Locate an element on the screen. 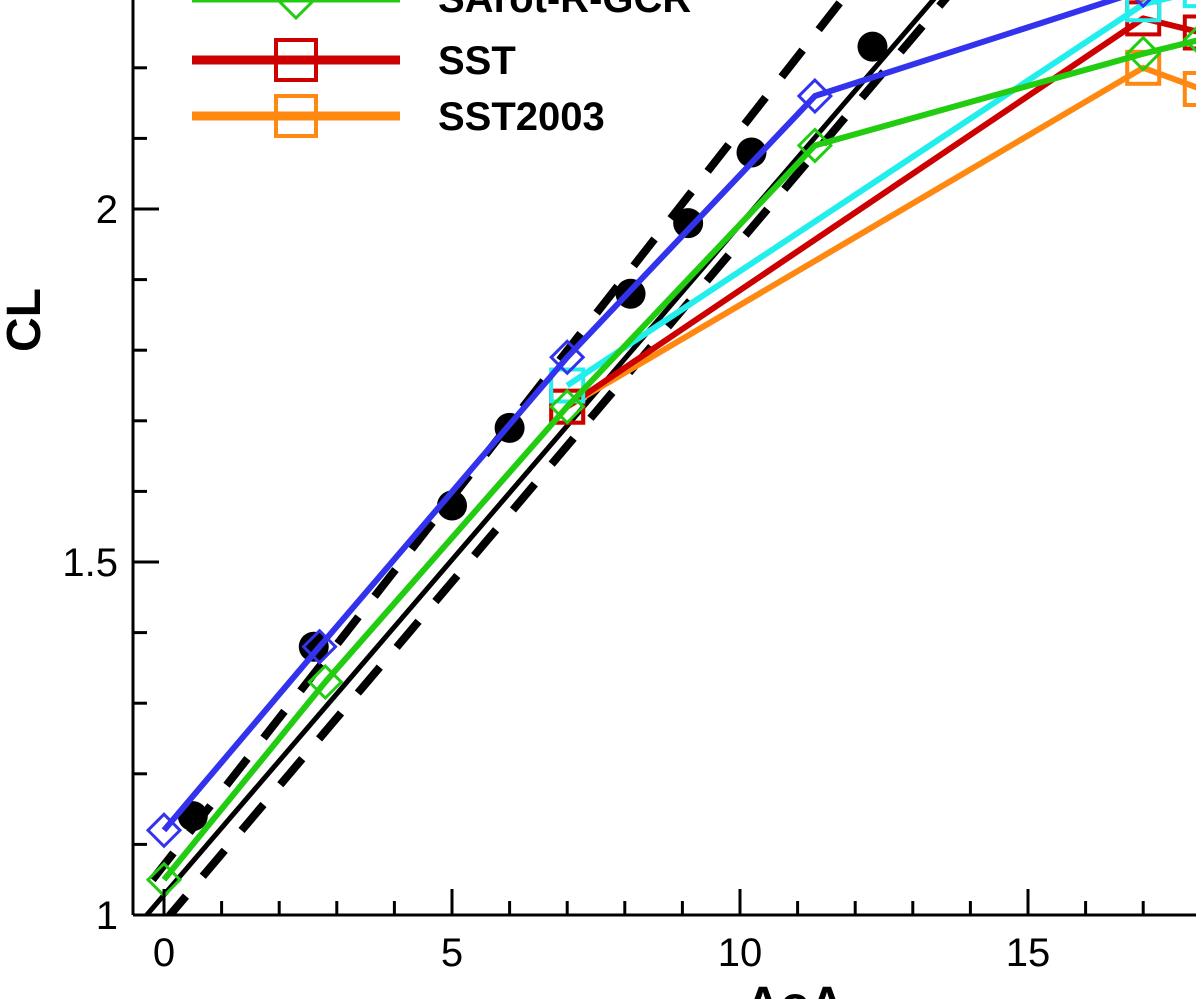 This screenshot has height=999, width=1196. y-tick-label: 2 is located at coordinates (107, 210).